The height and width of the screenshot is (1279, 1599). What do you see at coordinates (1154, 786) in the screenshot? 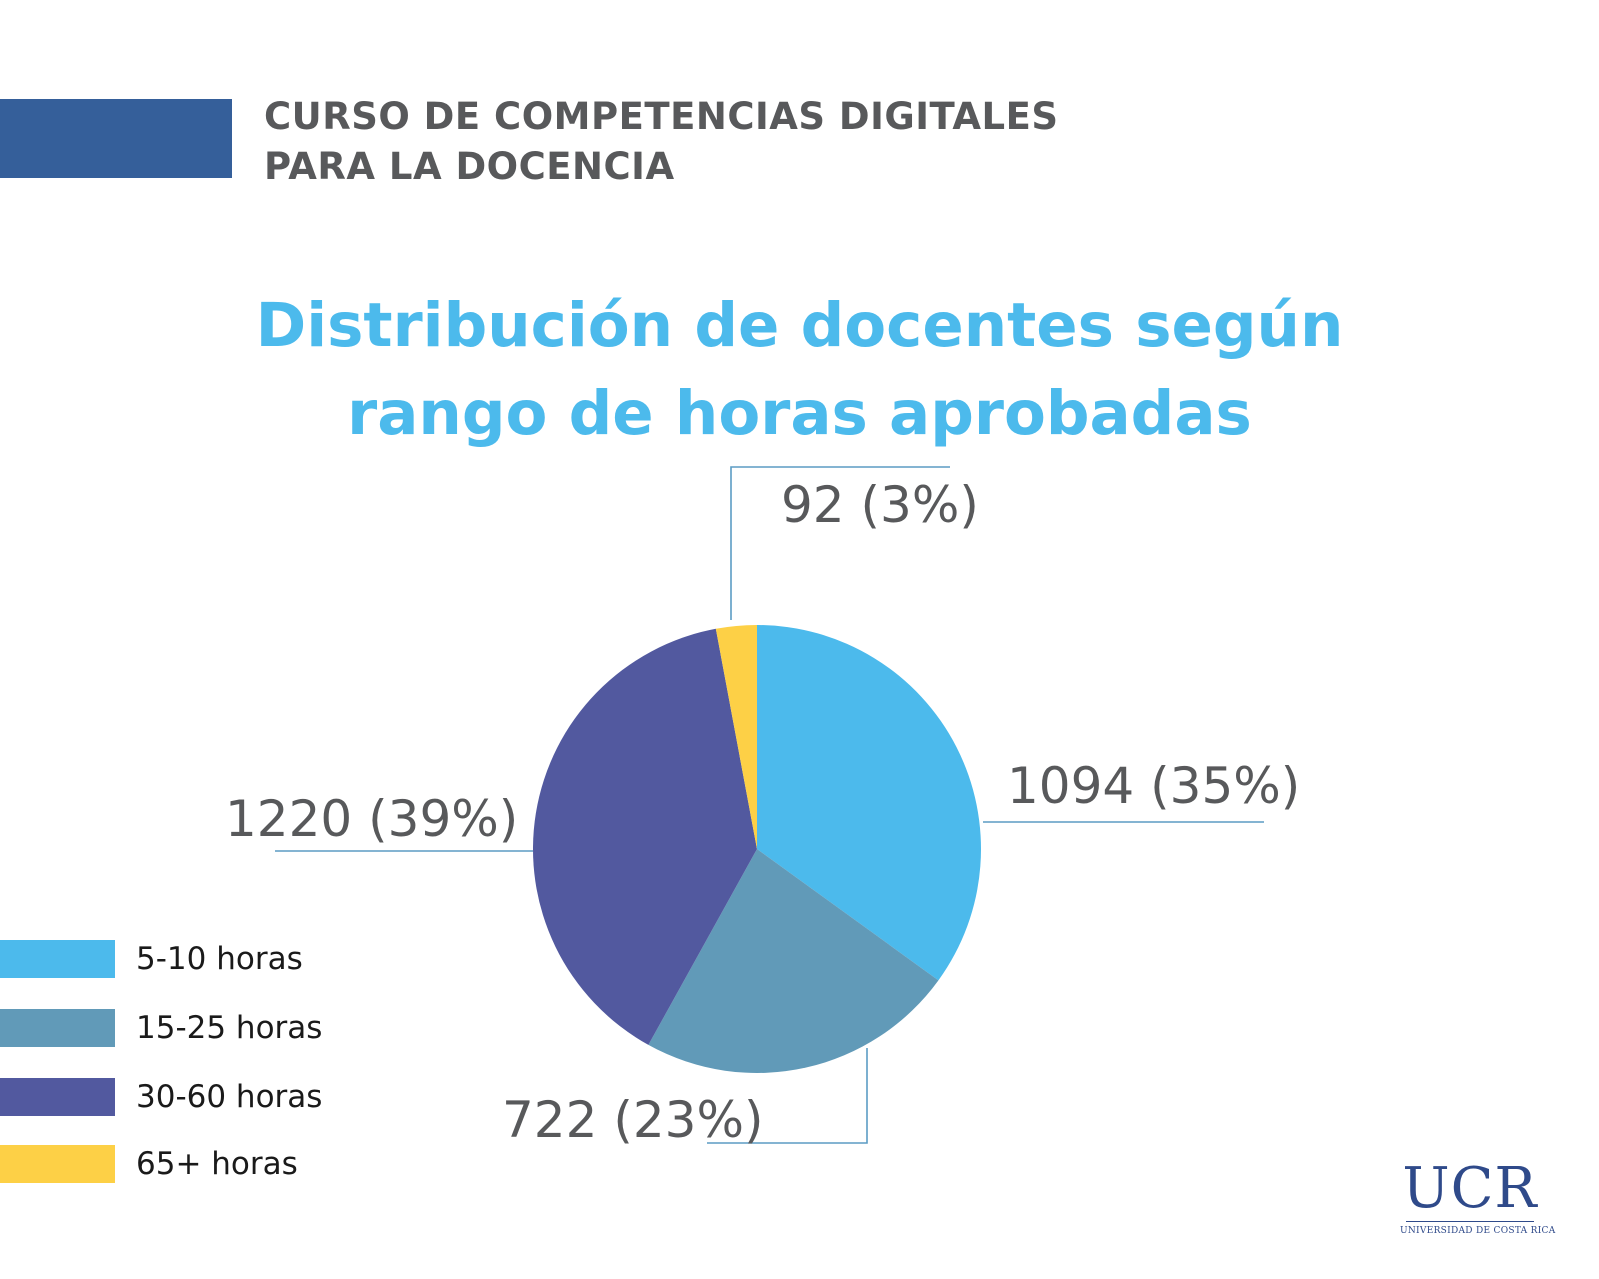
I see `data-label-5-10-horas: 1094 (35%)` at bounding box center [1154, 786].